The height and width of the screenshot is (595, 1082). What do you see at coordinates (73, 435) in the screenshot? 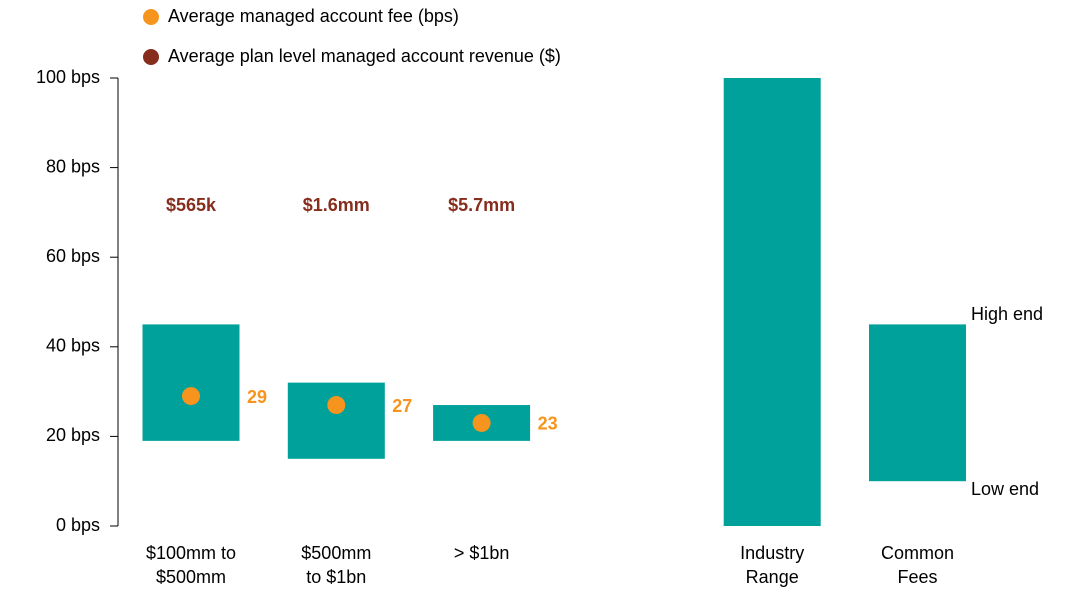
I see `y-tick-label: 20 bps` at bounding box center [73, 435].